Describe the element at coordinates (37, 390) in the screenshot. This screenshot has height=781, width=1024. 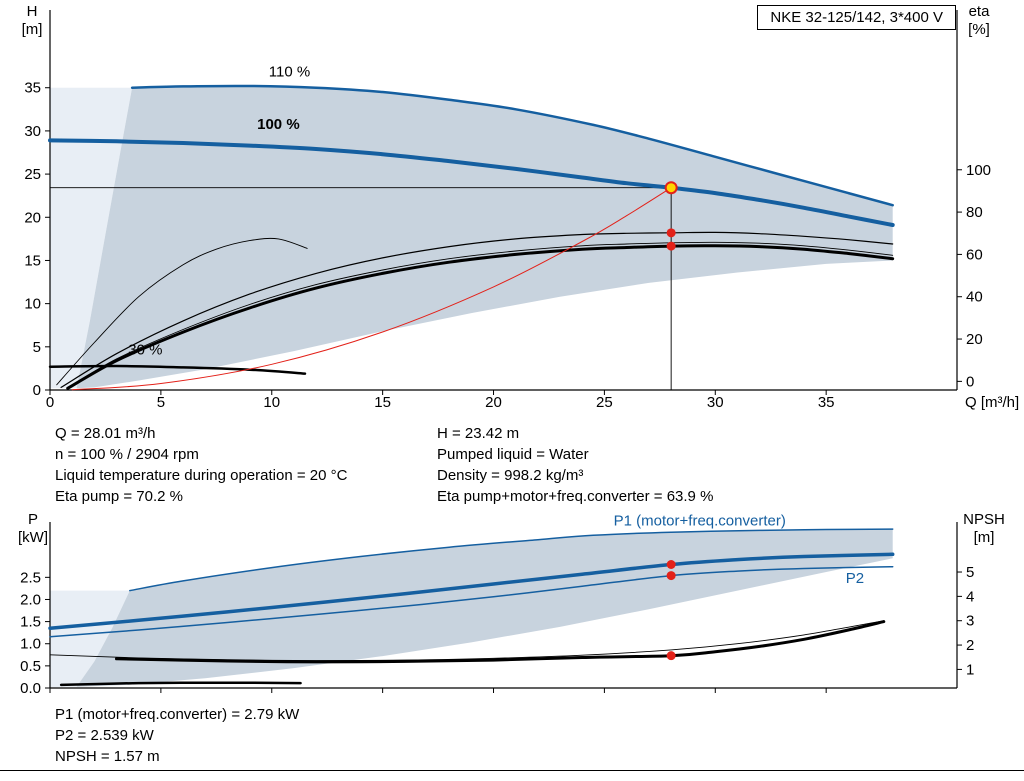
I see `y-tick-label: 0` at that location.